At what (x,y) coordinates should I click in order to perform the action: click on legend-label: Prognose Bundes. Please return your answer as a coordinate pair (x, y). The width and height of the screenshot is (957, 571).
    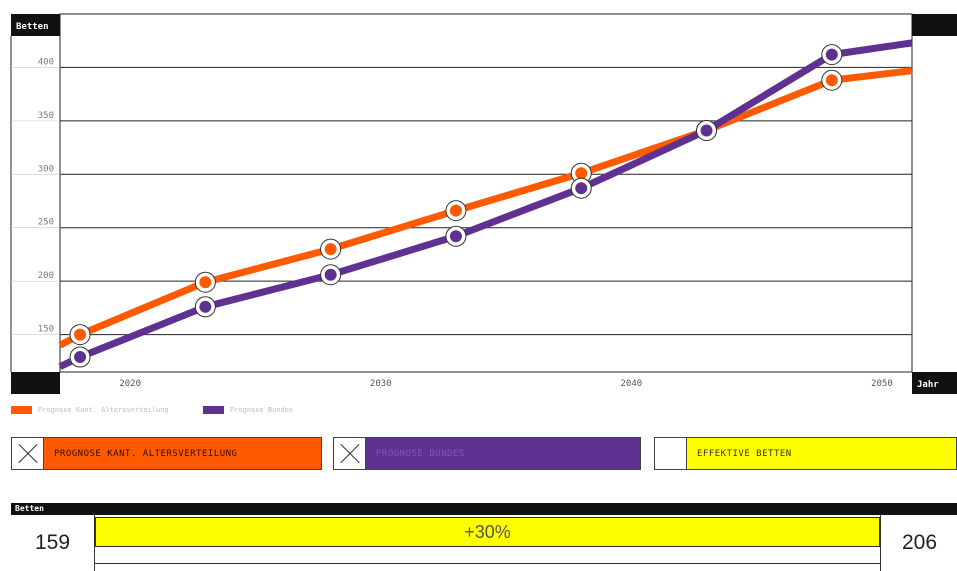
    Looking at the image, I should click on (262, 410).